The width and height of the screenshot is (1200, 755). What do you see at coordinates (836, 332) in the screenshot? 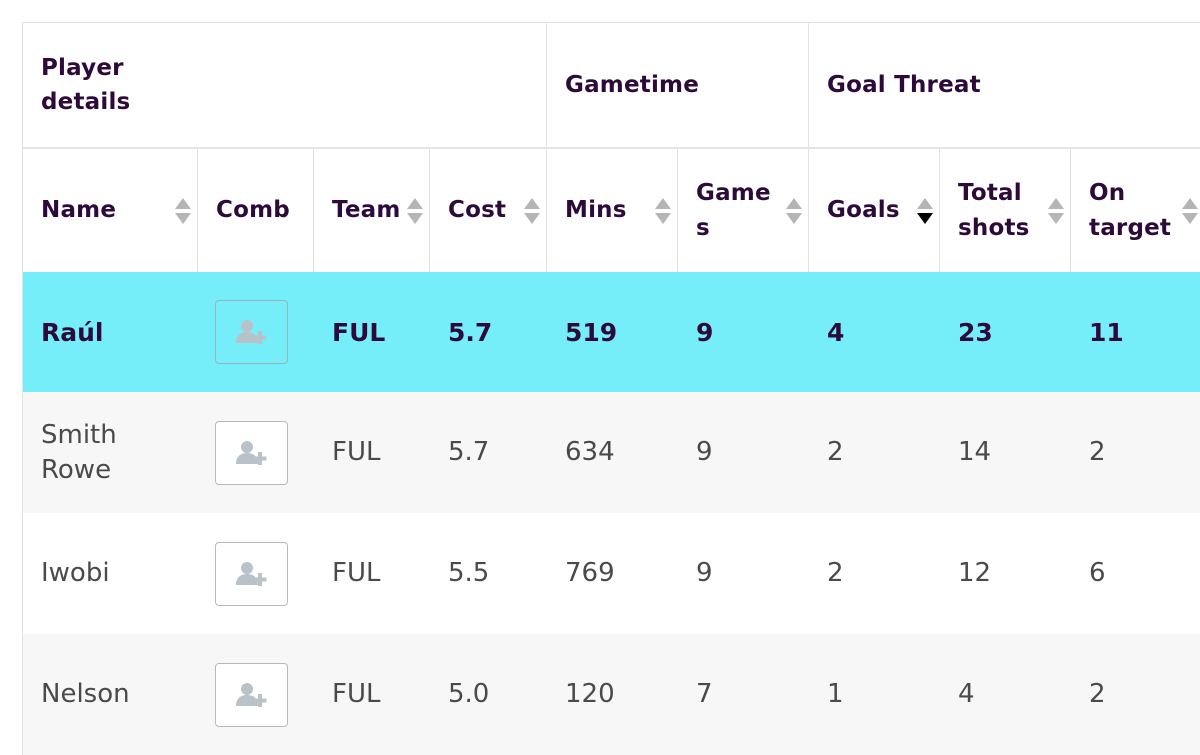
I see `cell-goals: 4` at bounding box center [836, 332].